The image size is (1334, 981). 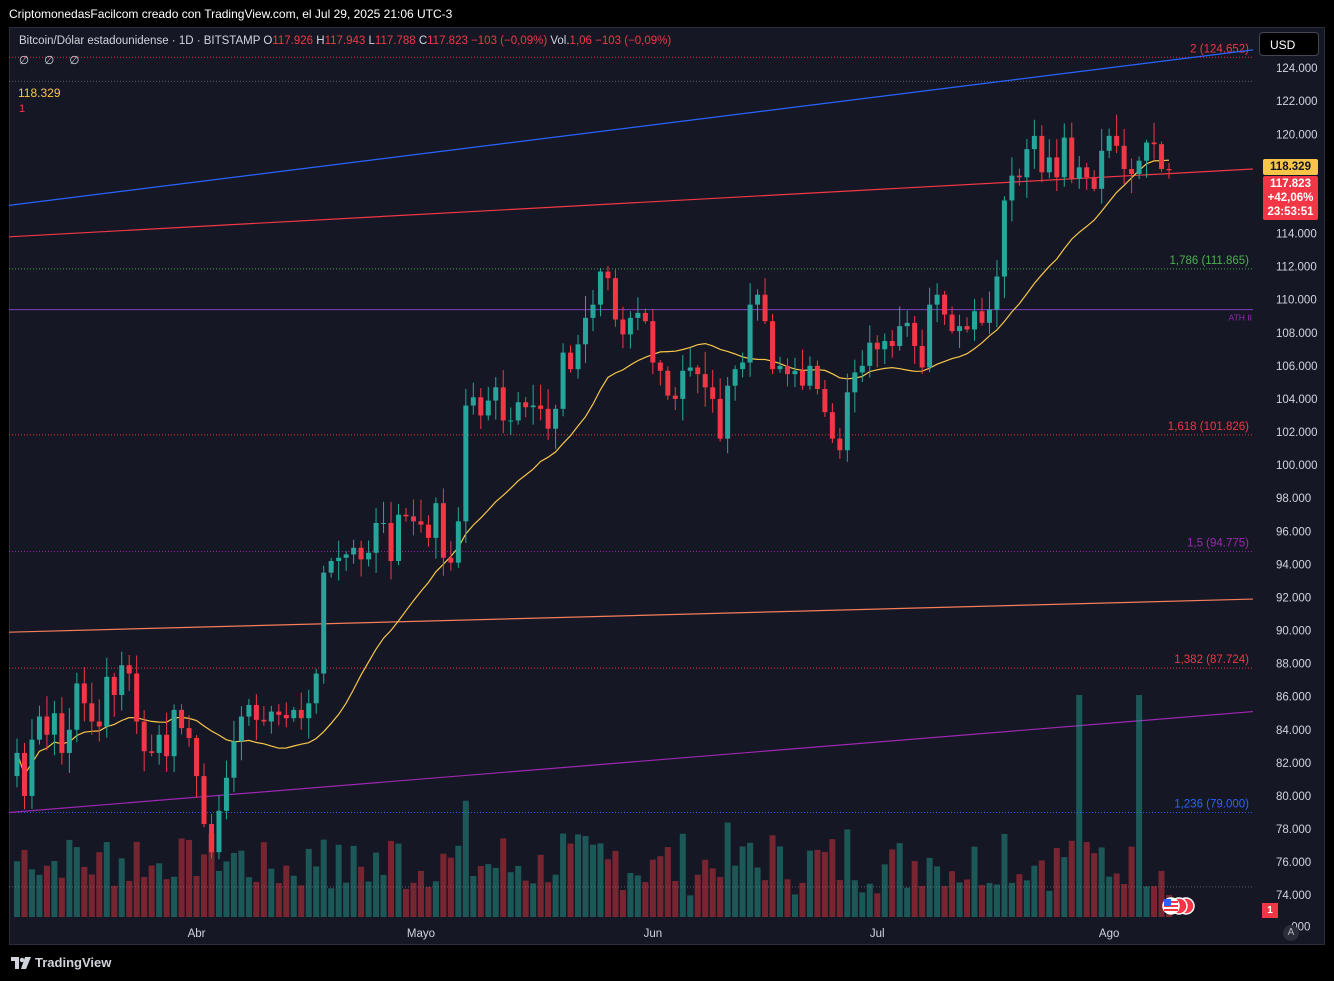 What do you see at coordinates (1289, 44) in the screenshot?
I see `currency-button: USD` at bounding box center [1289, 44].